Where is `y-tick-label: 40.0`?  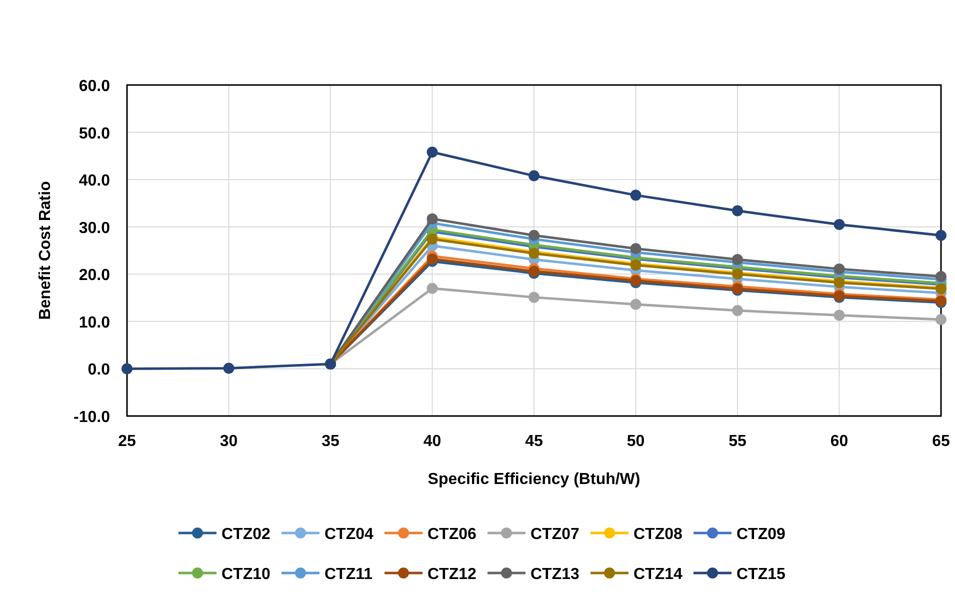 y-tick-label: 40.0 is located at coordinates (94, 181).